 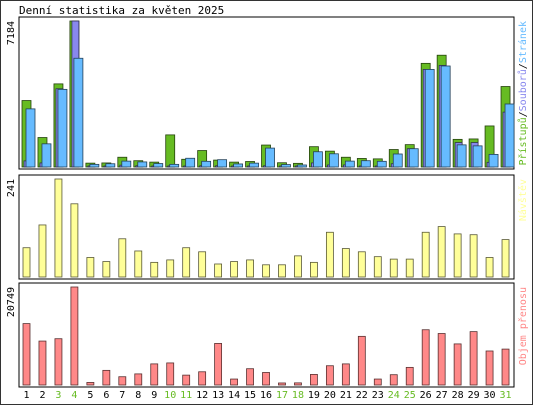 I want to click on legend-entry-hits-2: Souborů, so click(x=523, y=90).